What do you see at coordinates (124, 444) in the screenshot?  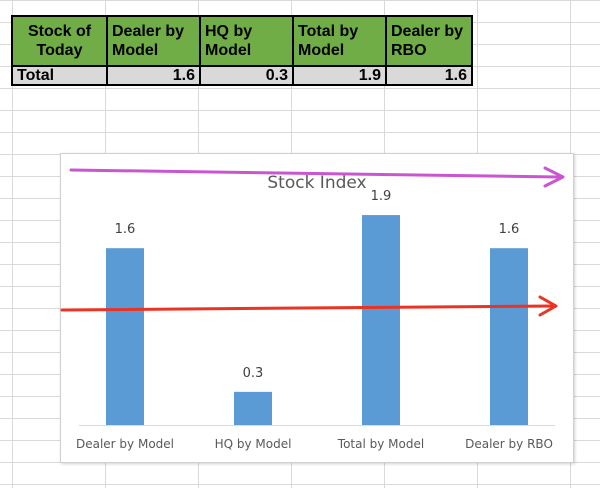 I see `category-tick-label: Dealer by Model` at bounding box center [124, 444].